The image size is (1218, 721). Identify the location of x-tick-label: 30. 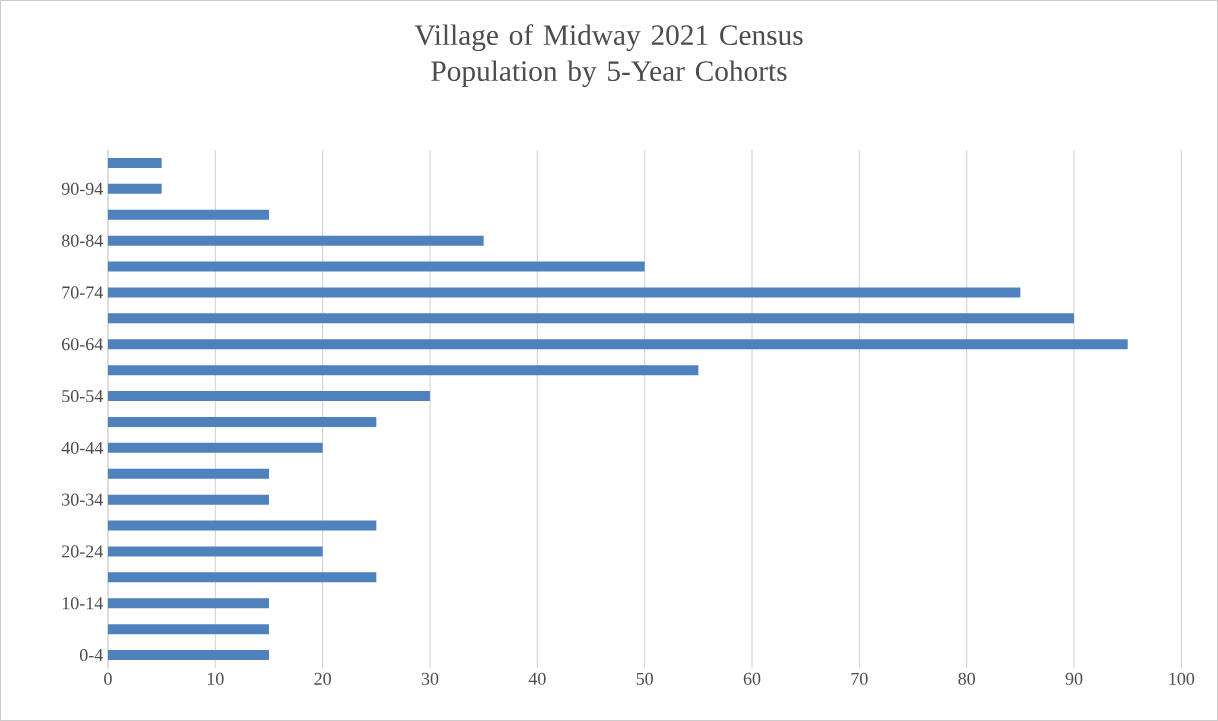
(430, 678).